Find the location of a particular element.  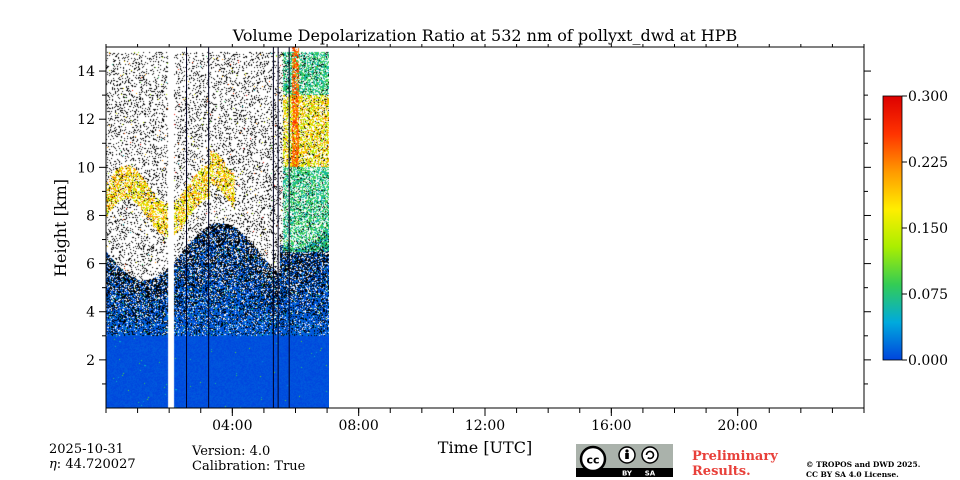

by-text: BY is located at coordinates (627, 474).